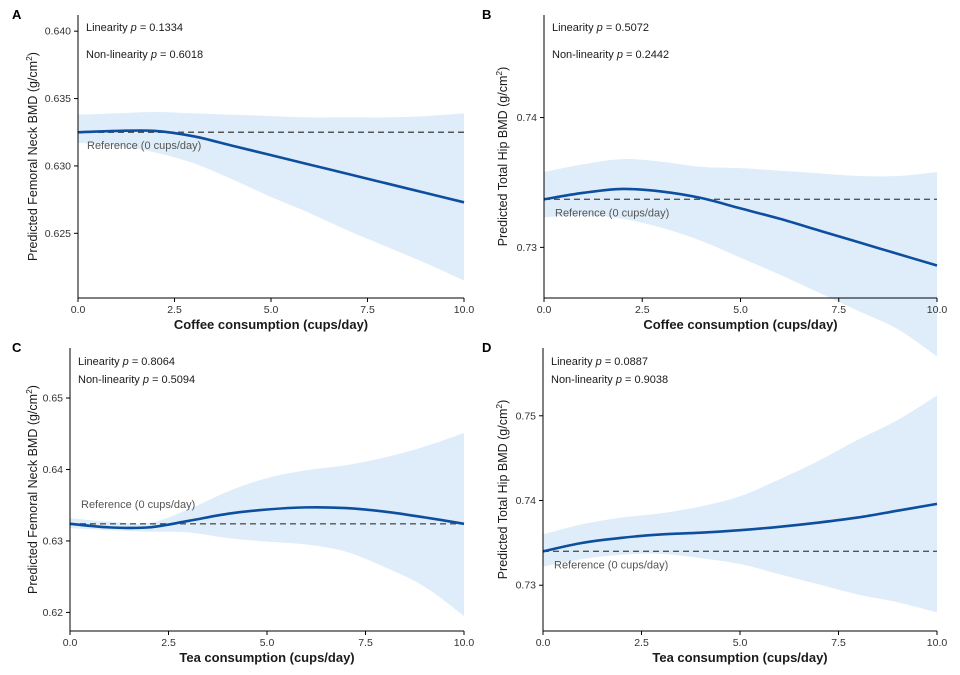  I want to click on stat-value: = 0.8064, so click(152, 362).